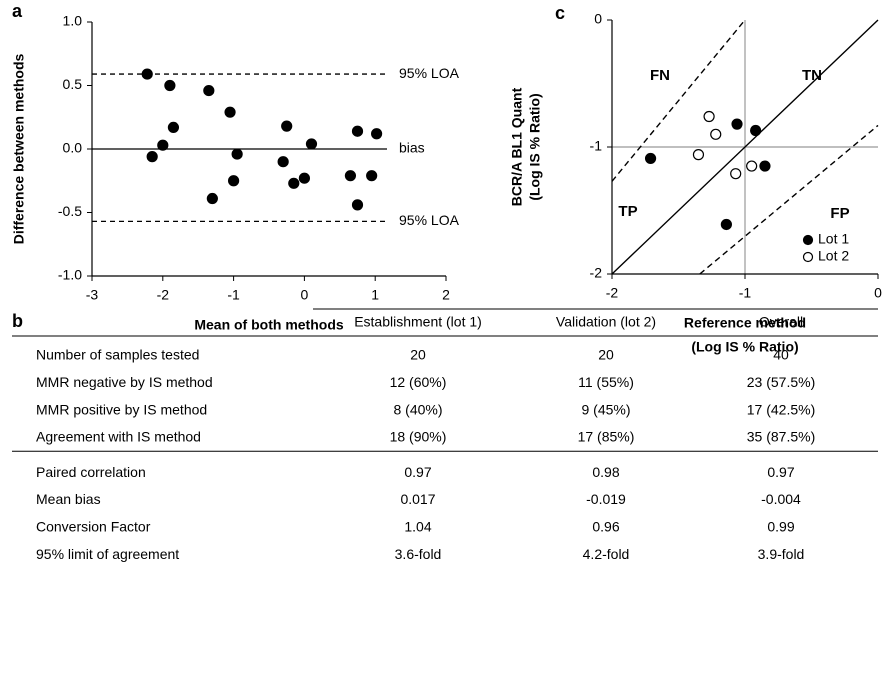  What do you see at coordinates (118, 437) in the screenshot?
I see `row-label: Agreement with IS method` at bounding box center [118, 437].